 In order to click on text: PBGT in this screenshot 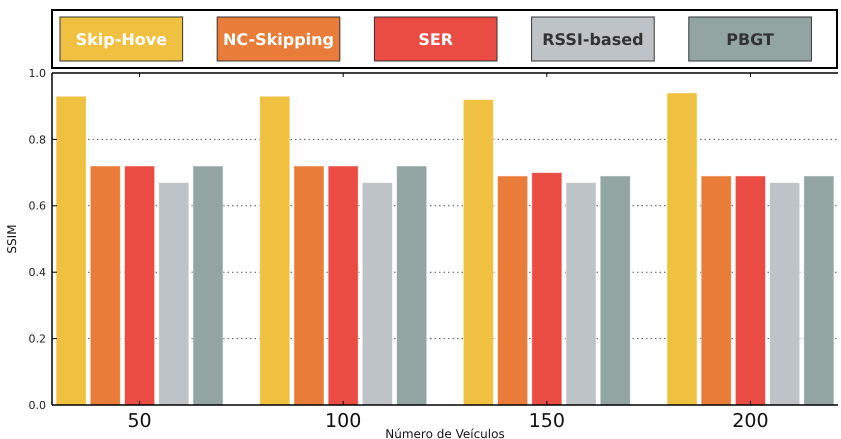, I will do `click(750, 39)`.